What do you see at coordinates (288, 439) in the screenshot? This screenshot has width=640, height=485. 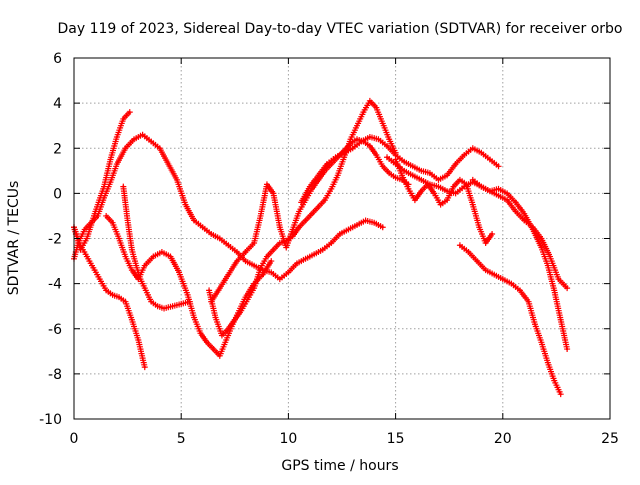 I see `x-tick-label-10: 10` at bounding box center [288, 439].